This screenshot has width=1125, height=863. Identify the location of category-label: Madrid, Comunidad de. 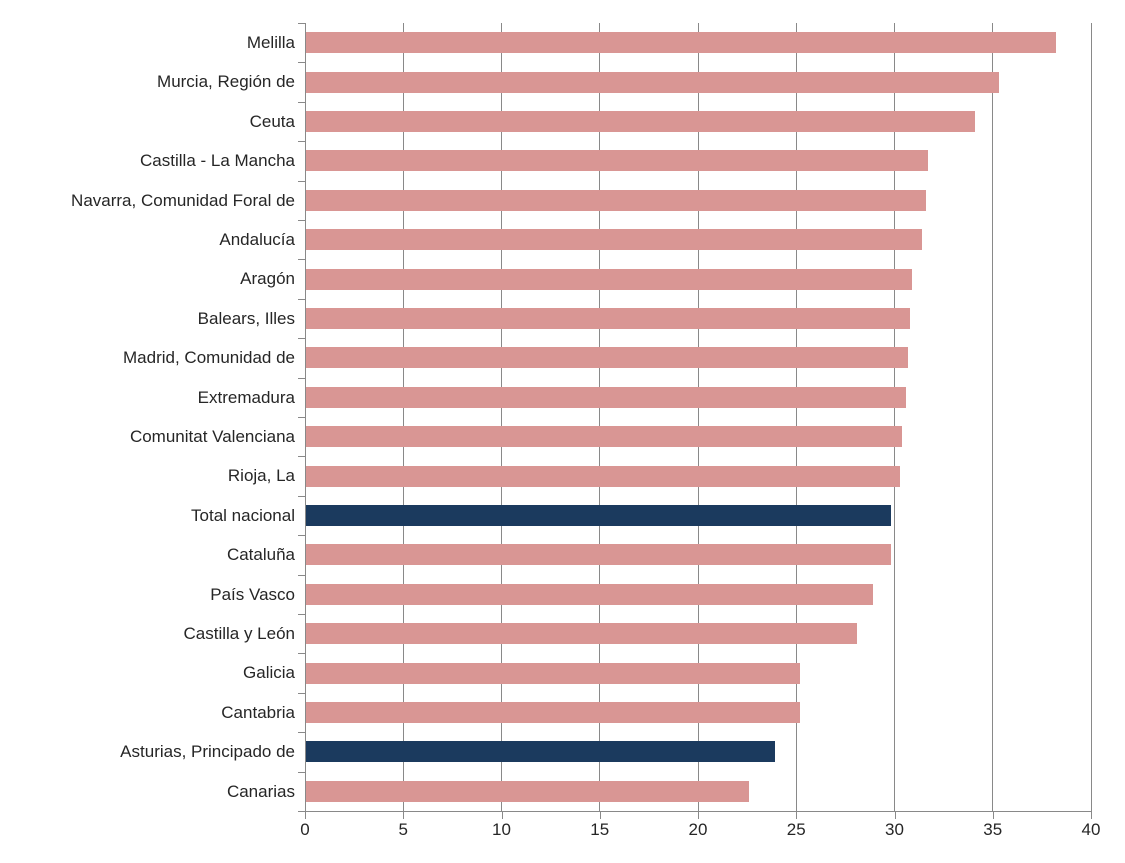
(209, 358).